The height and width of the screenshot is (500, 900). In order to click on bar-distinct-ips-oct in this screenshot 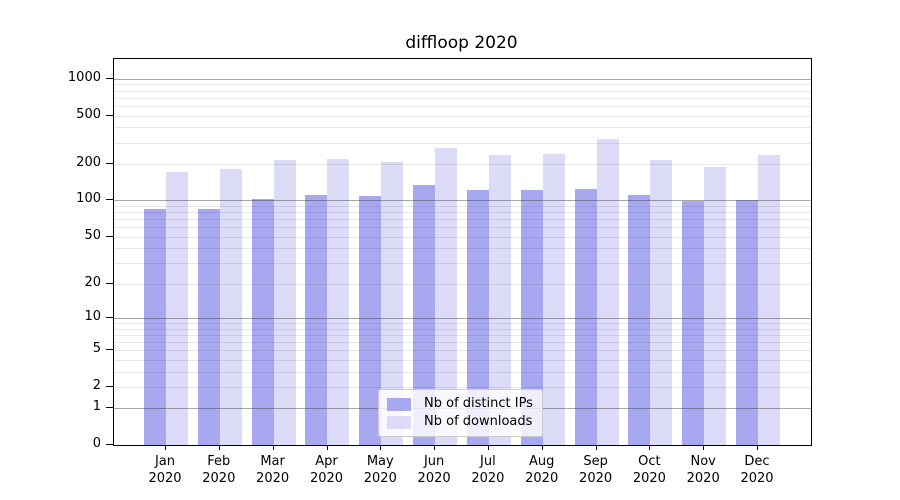, I will do `click(639, 320)`.